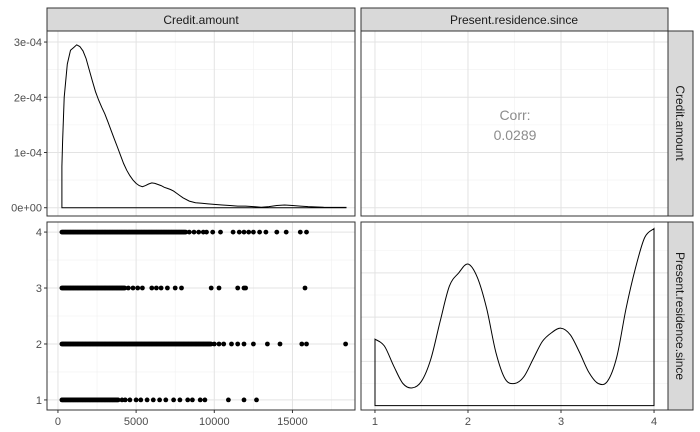  Describe the element at coordinates (39, 345) in the screenshot. I see `y-tick-label: 2` at that location.